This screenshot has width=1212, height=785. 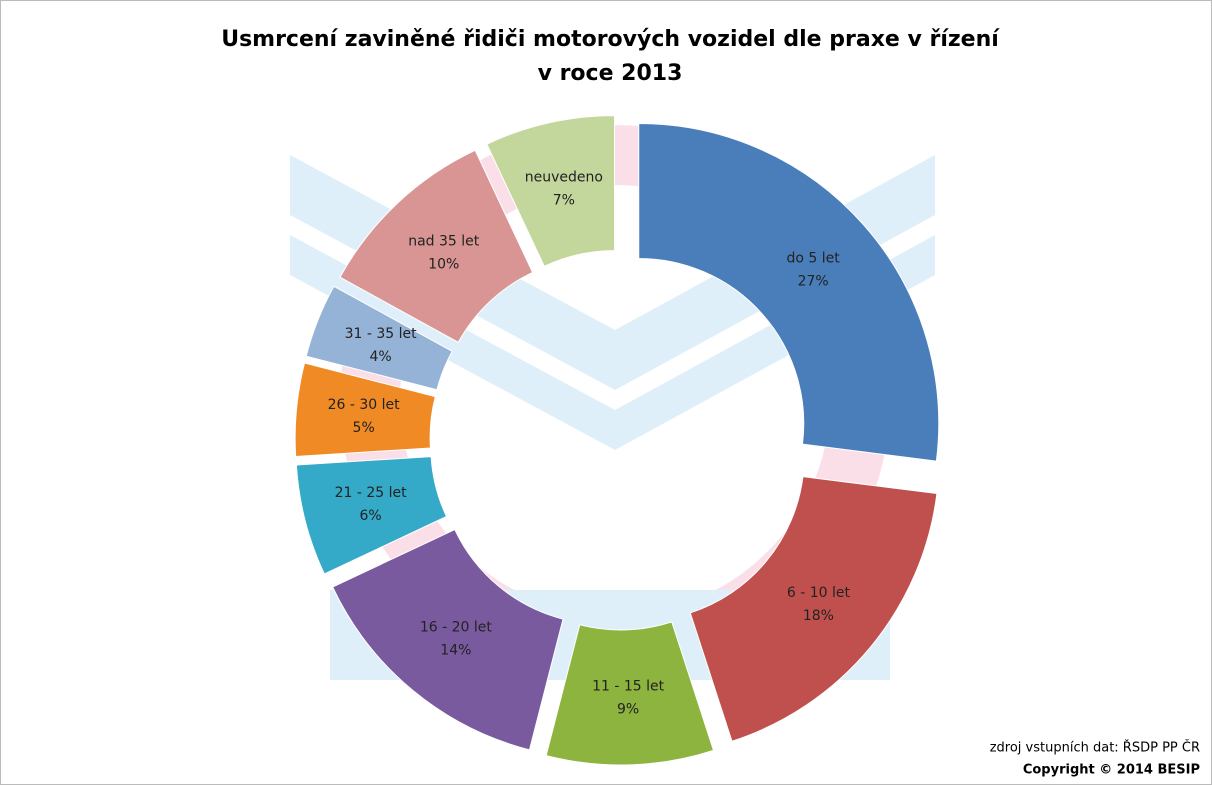 I want to click on source-note: zdroj vstupních dat: ŘSDP PP ČR, so click(x=1095, y=748).